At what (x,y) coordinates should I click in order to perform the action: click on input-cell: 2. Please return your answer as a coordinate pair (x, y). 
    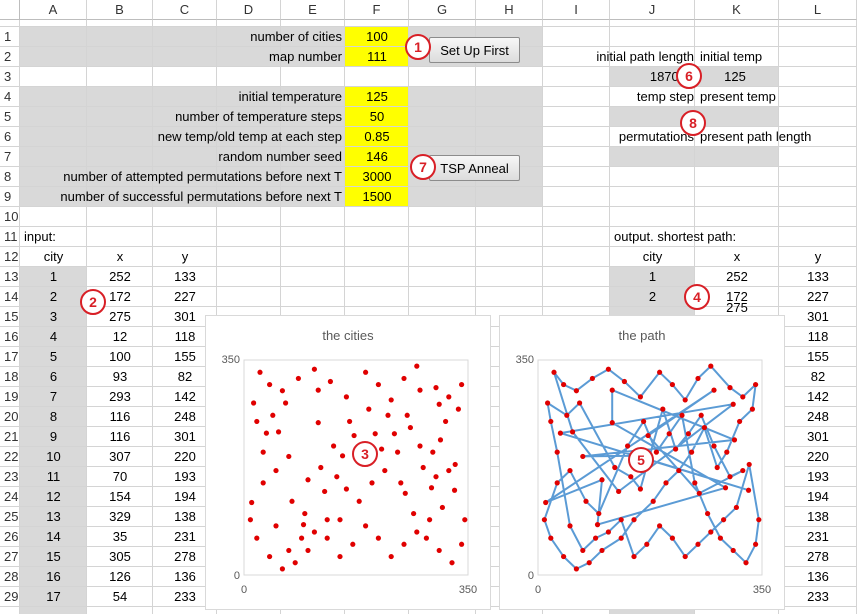
    Looking at the image, I should click on (53, 296).